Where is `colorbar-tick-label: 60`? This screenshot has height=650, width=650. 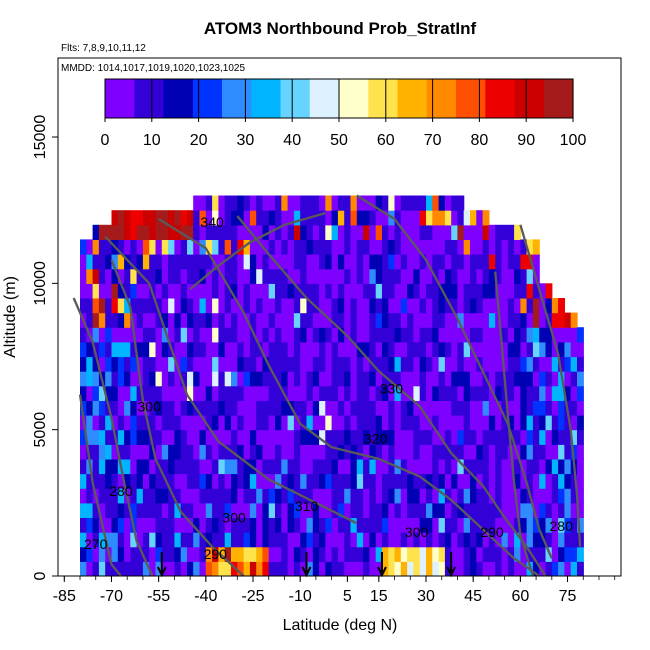 colorbar-tick-label: 60 is located at coordinates (386, 140).